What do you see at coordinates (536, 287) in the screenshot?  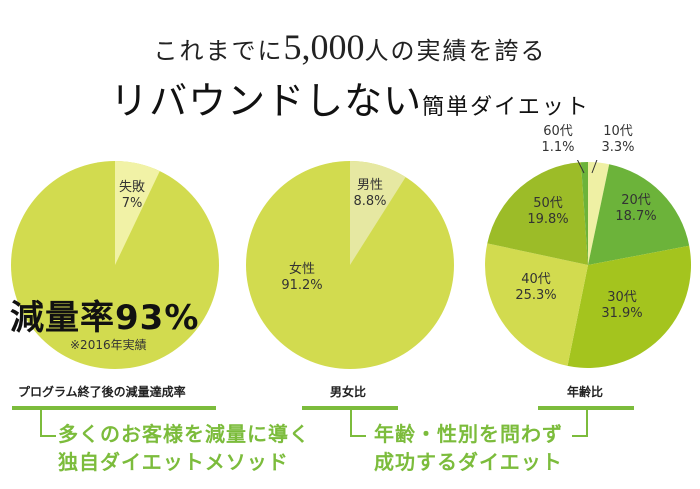 I see `pie3-label-40s: 40代 25.3%` at bounding box center [536, 287].